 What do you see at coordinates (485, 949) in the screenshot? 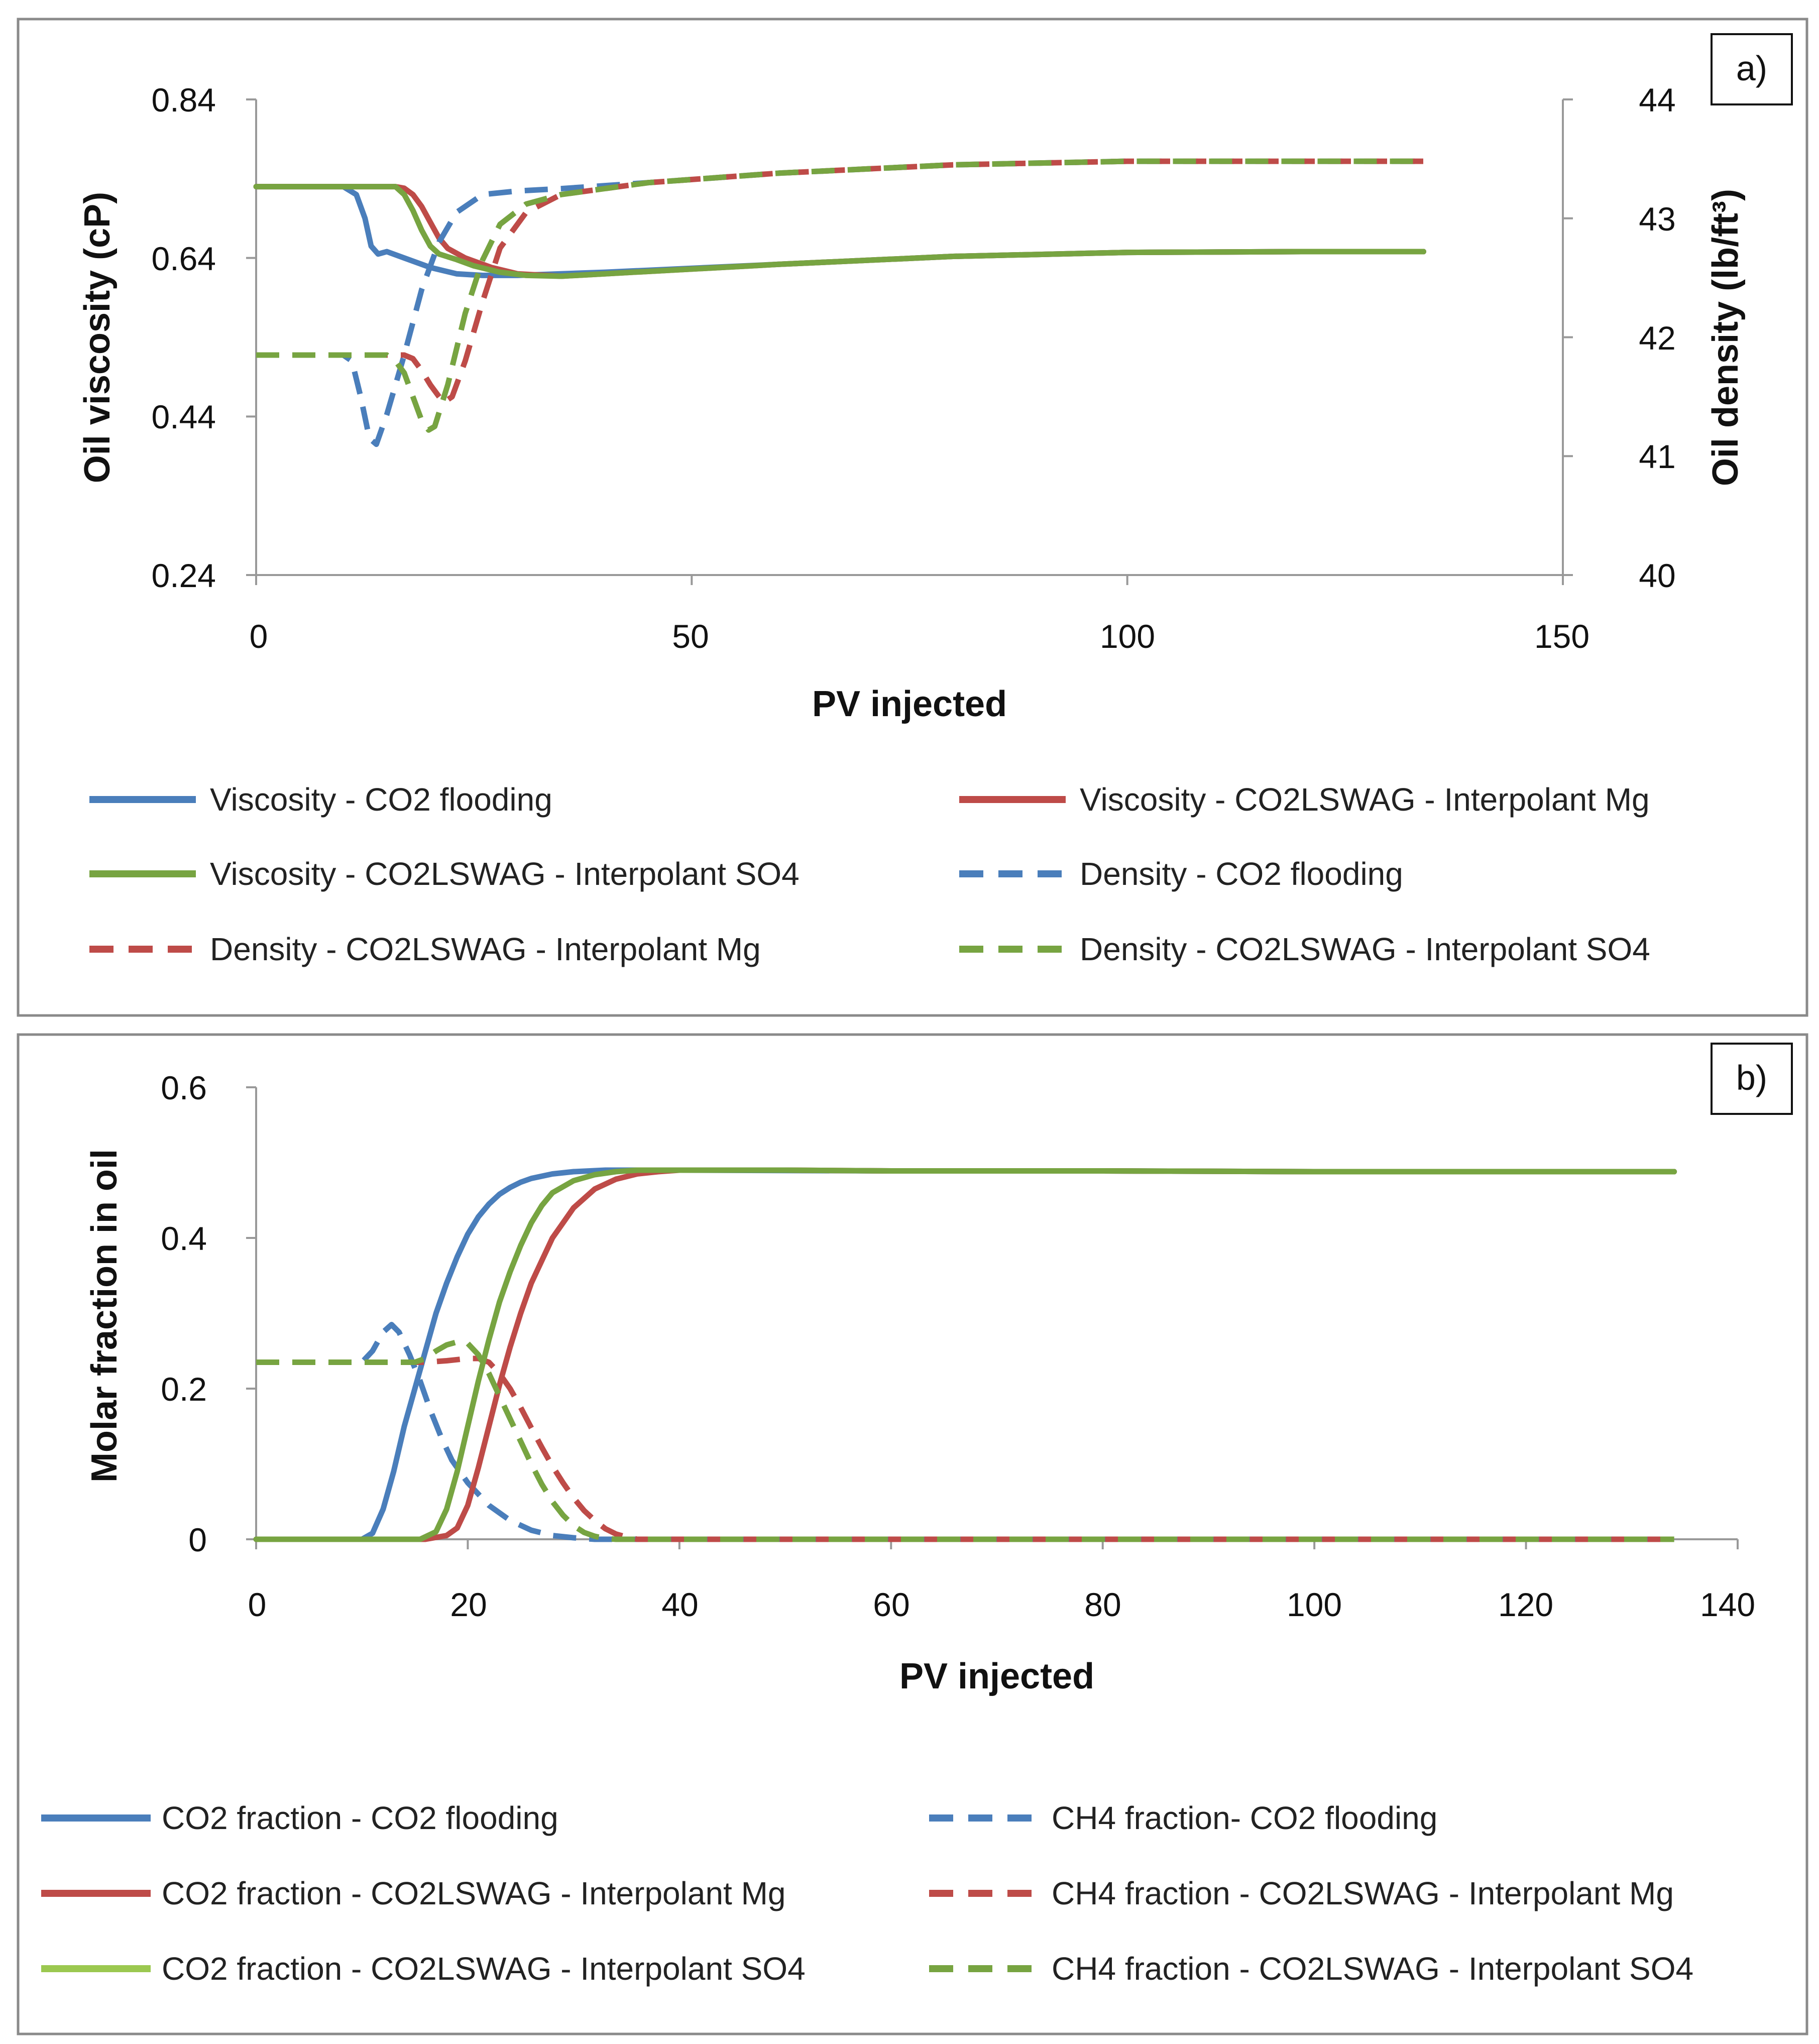
I see `a-legend-label-4: Density - CO2LSWAG - Interpolant Mg` at bounding box center [485, 949].